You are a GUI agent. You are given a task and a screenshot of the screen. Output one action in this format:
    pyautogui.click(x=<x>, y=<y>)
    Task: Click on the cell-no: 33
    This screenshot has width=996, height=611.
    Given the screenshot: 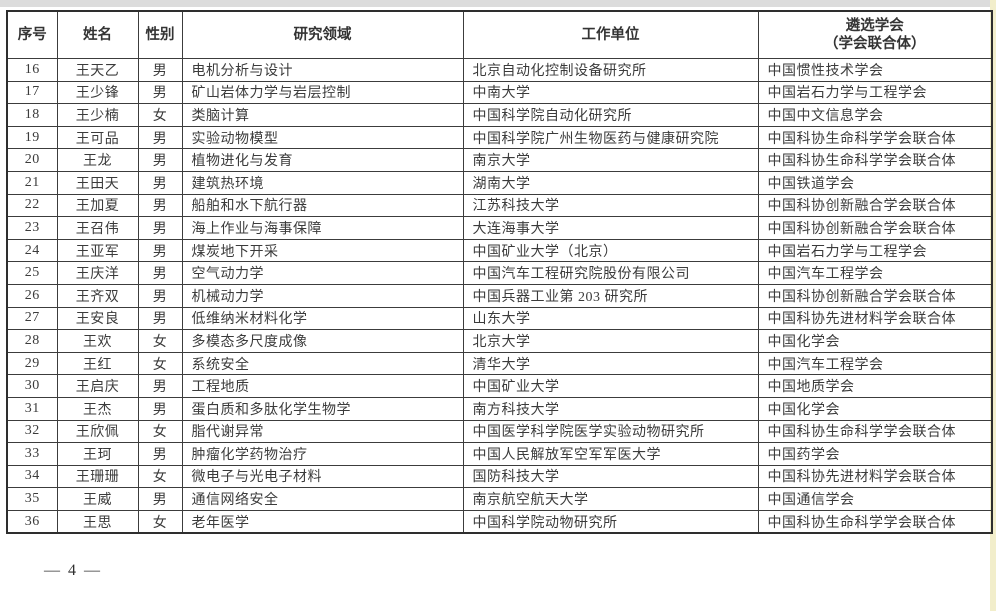 What is the action you would take?
    pyautogui.click(x=32, y=454)
    